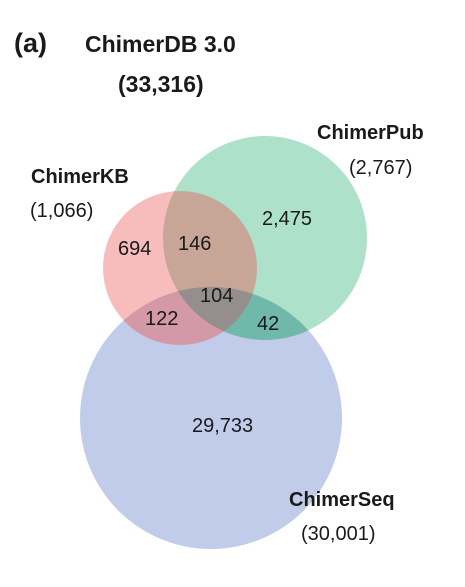 The width and height of the screenshot is (465, 587). I want to click on chimerpub-total: (2,767), so click(380, 168).